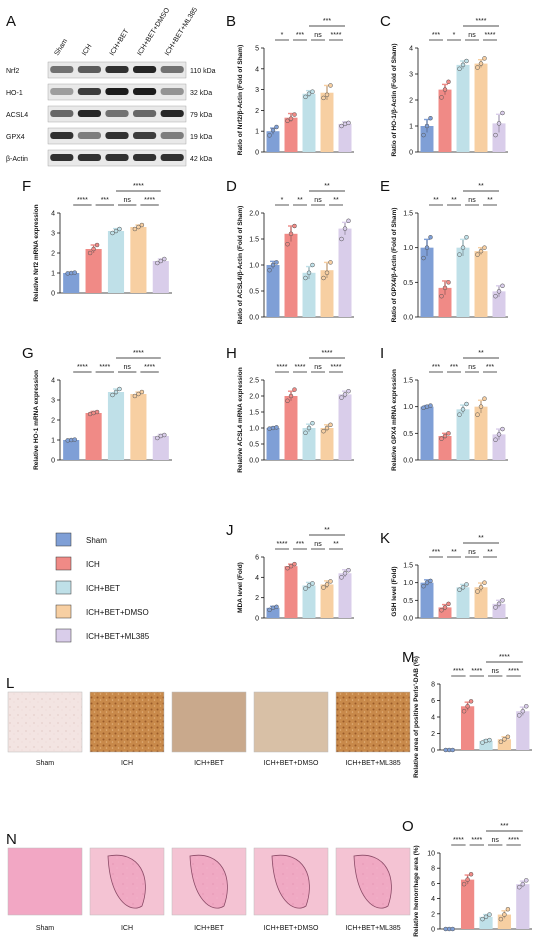  Describe the element at coordinates (254, 445) in the screenshot. I see `y-tick-label: 0.5` at that location.